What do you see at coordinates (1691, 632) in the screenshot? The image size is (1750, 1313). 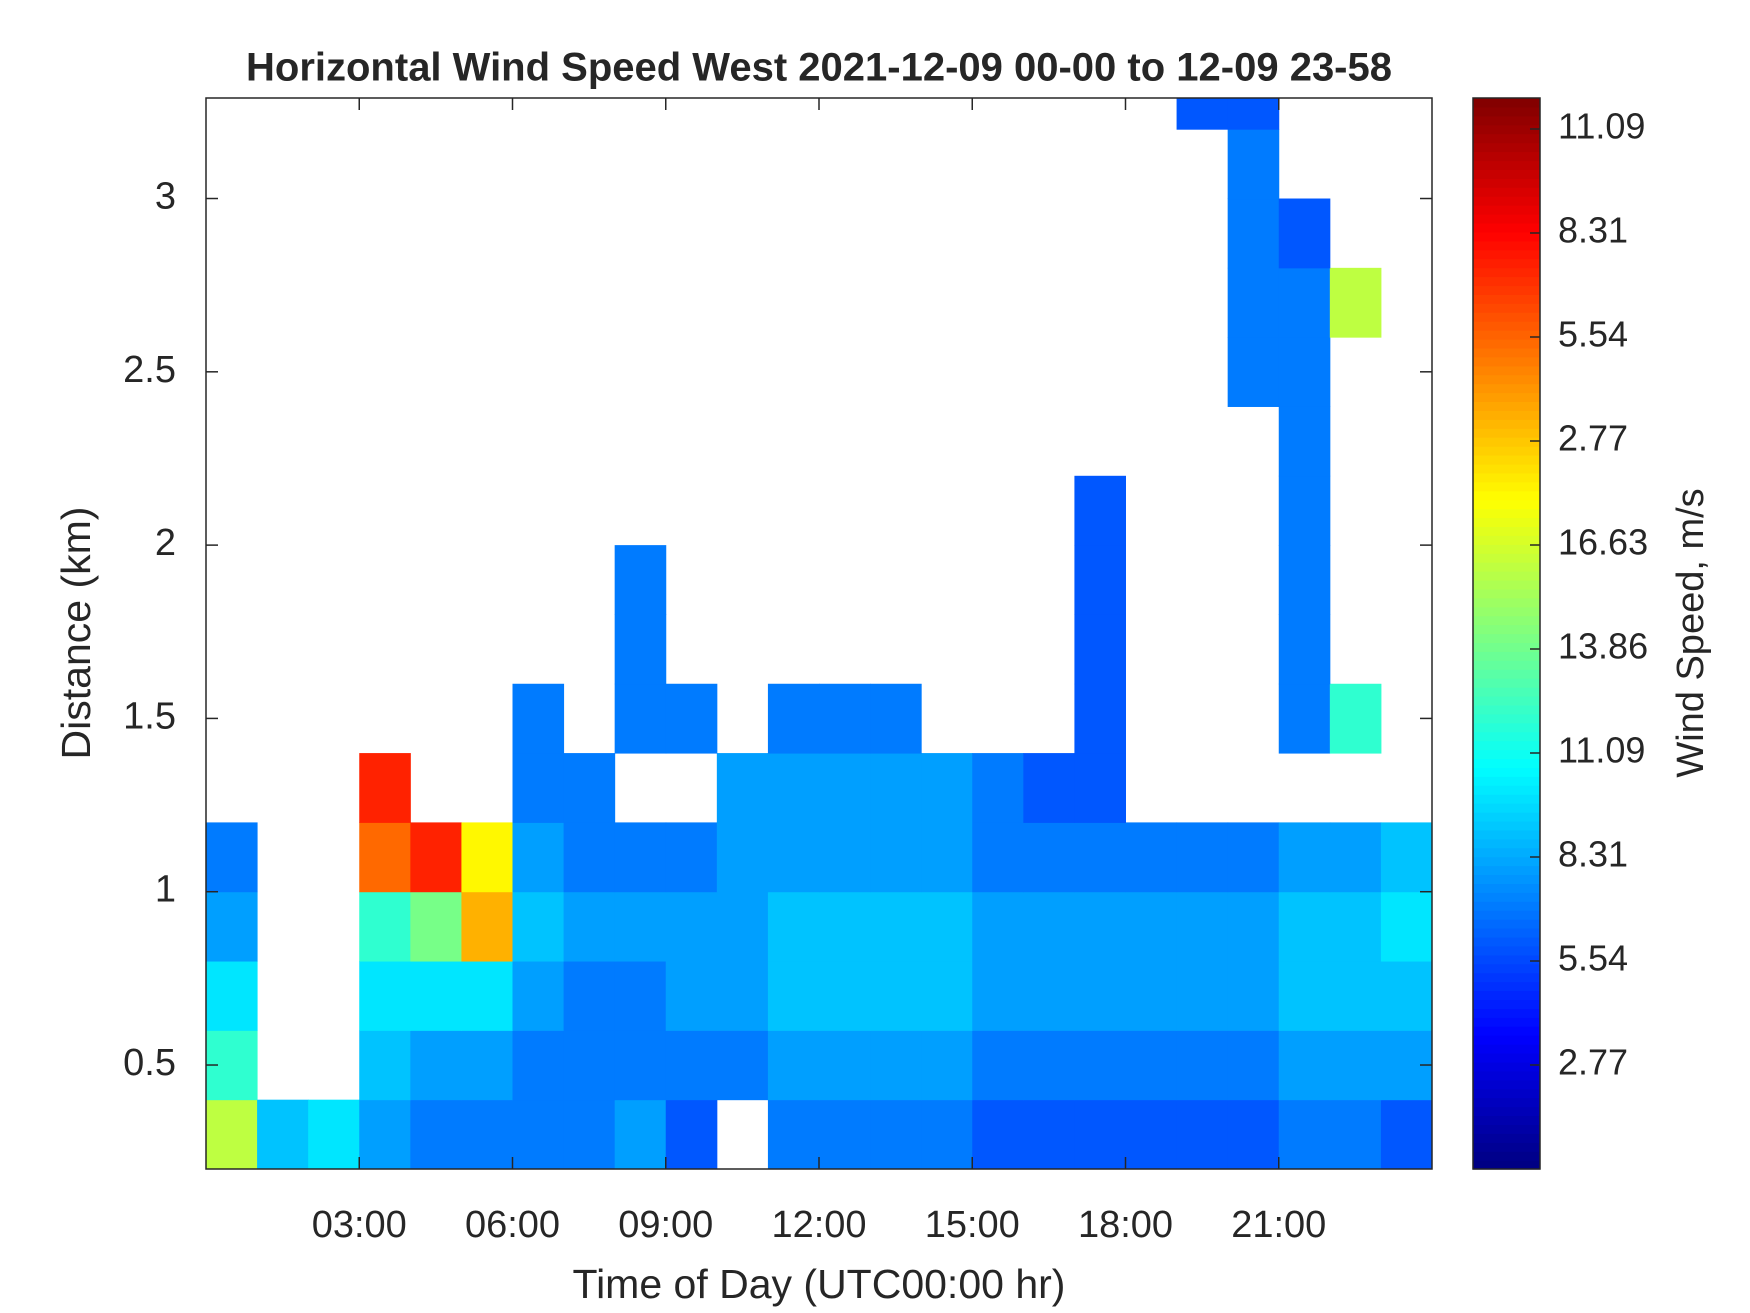 I see `colorbar-label: Wind Speed, m/s` at bounding box center [1691, 632].